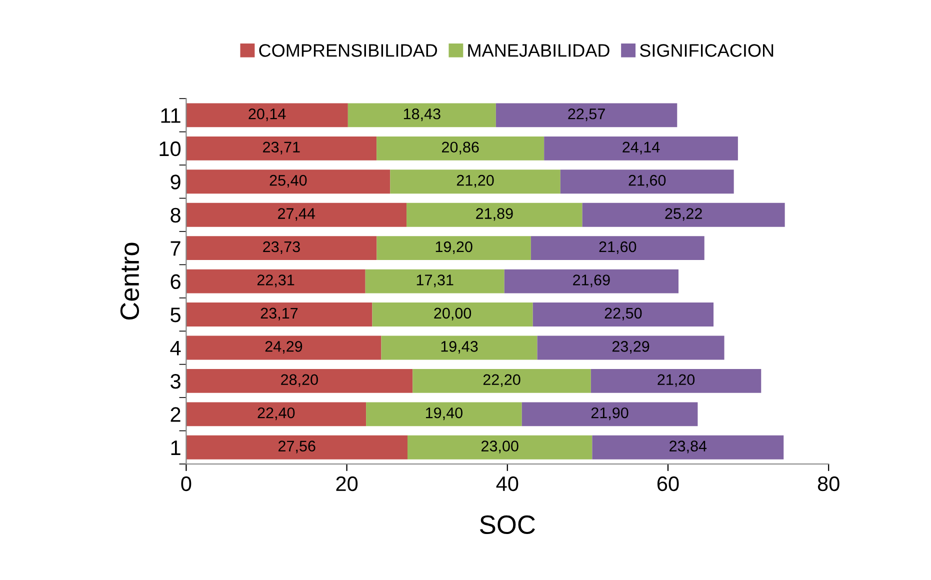  I want to click on data-label: 23,29, so click(631, 347).